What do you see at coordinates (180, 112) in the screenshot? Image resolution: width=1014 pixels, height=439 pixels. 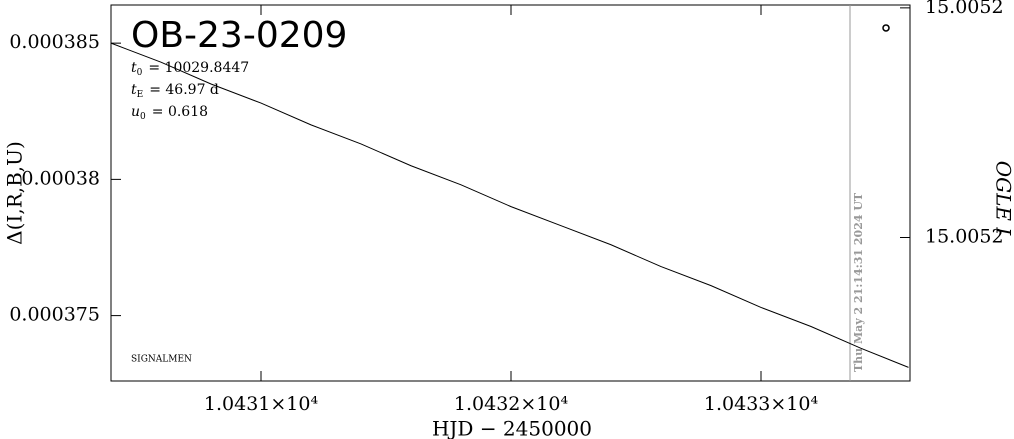 I see `annotation-text: = 0.618` at bounding box center [180, 112].